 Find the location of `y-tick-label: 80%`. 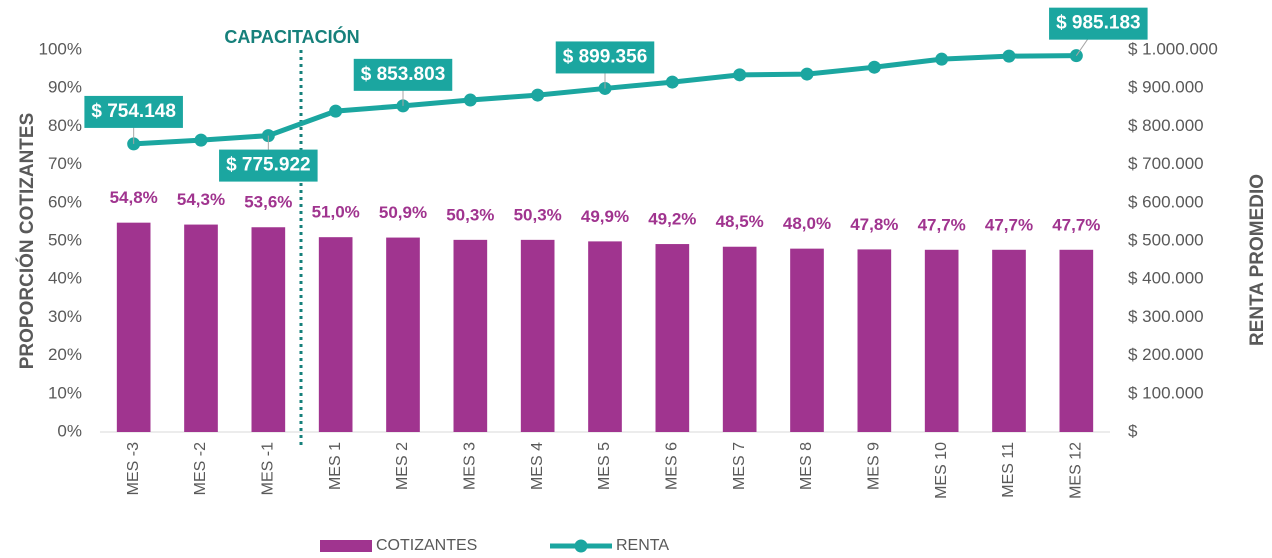

y-tick-label: 80% is located at coordinates (65, 125).